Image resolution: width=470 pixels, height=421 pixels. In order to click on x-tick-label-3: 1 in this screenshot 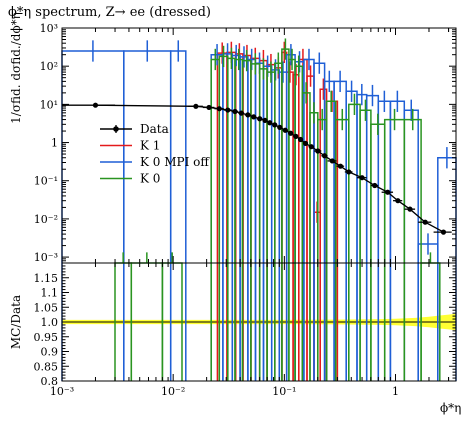, I will do `click(395, 391)`.